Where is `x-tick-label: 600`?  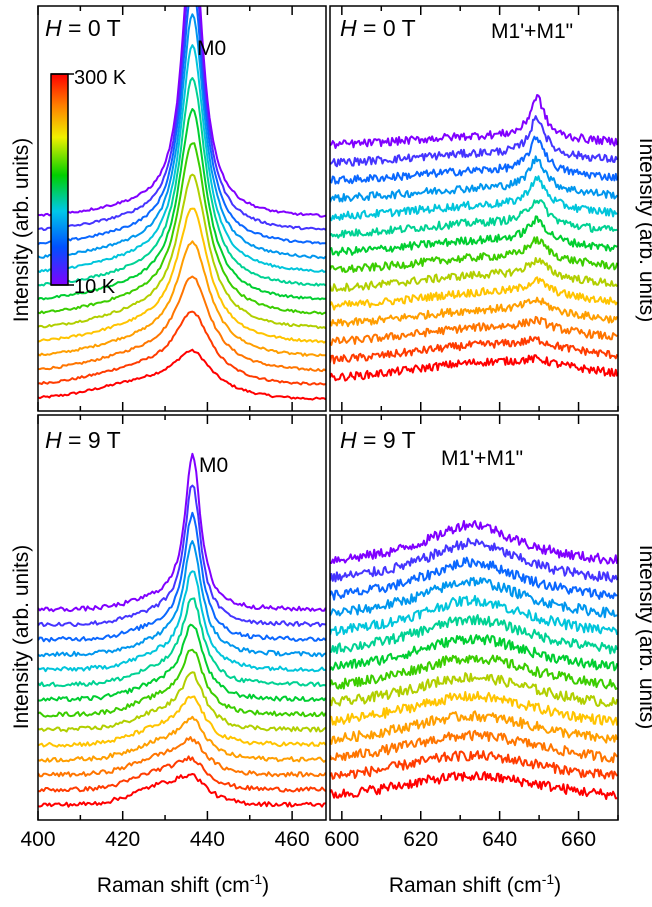 x-tick-label: 600 is located at coordinates (341, 839).